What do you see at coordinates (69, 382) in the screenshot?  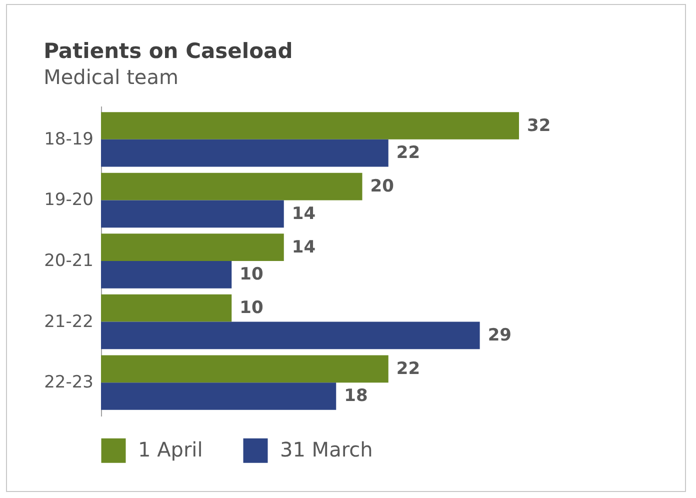 I see `y-tick-label: 22-23` at bounding box center [69, 382].